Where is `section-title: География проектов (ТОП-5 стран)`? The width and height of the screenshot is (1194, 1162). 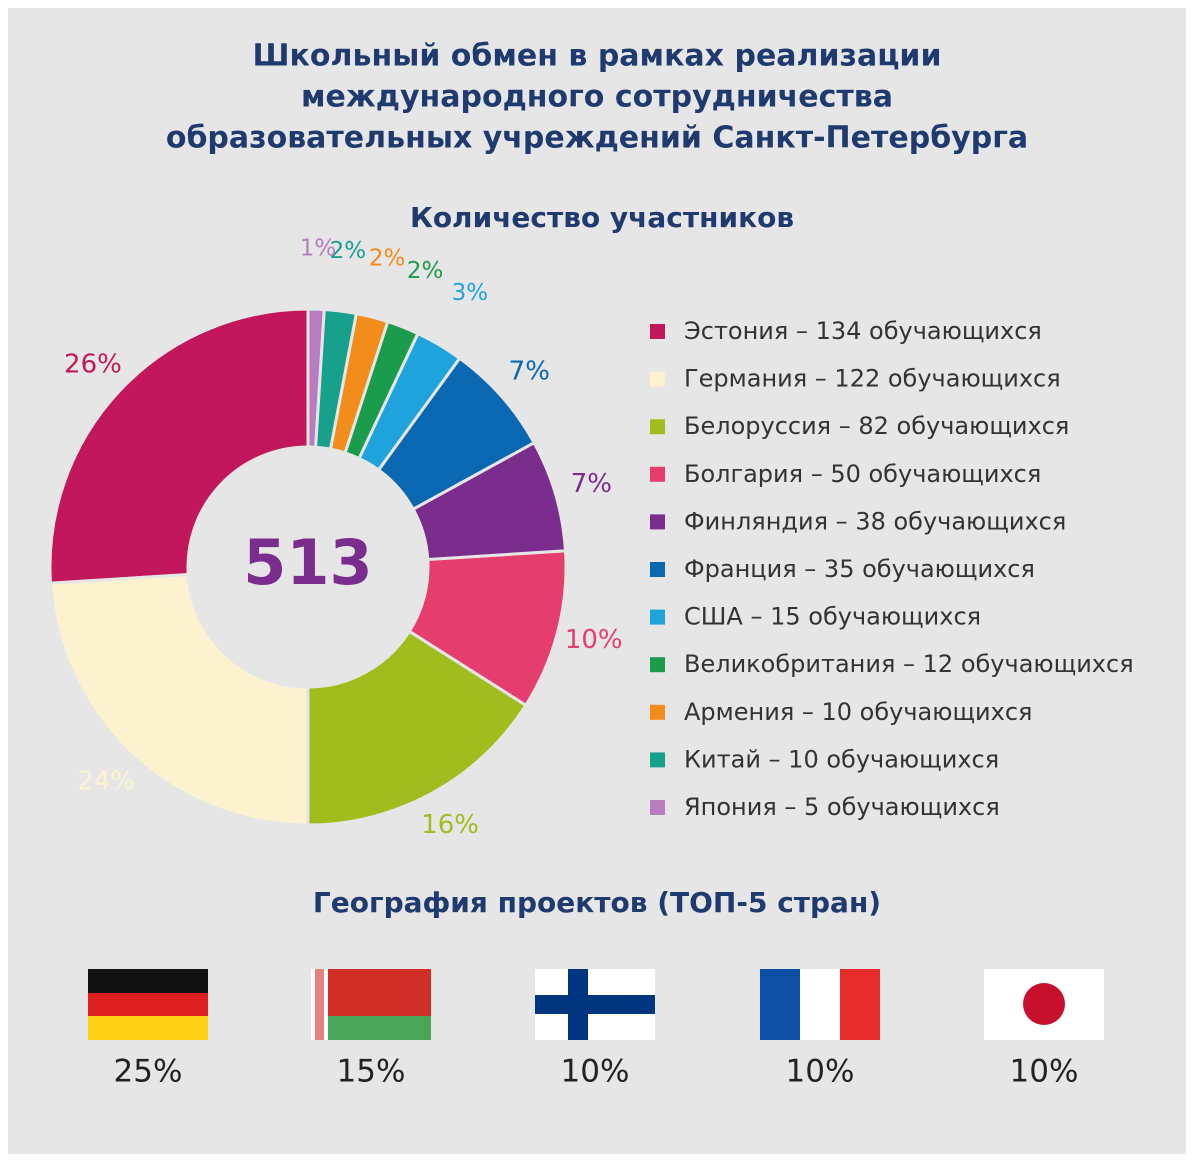
section-title: География проектов (ТОП-5 стран) is located at coordinates (597, 902).